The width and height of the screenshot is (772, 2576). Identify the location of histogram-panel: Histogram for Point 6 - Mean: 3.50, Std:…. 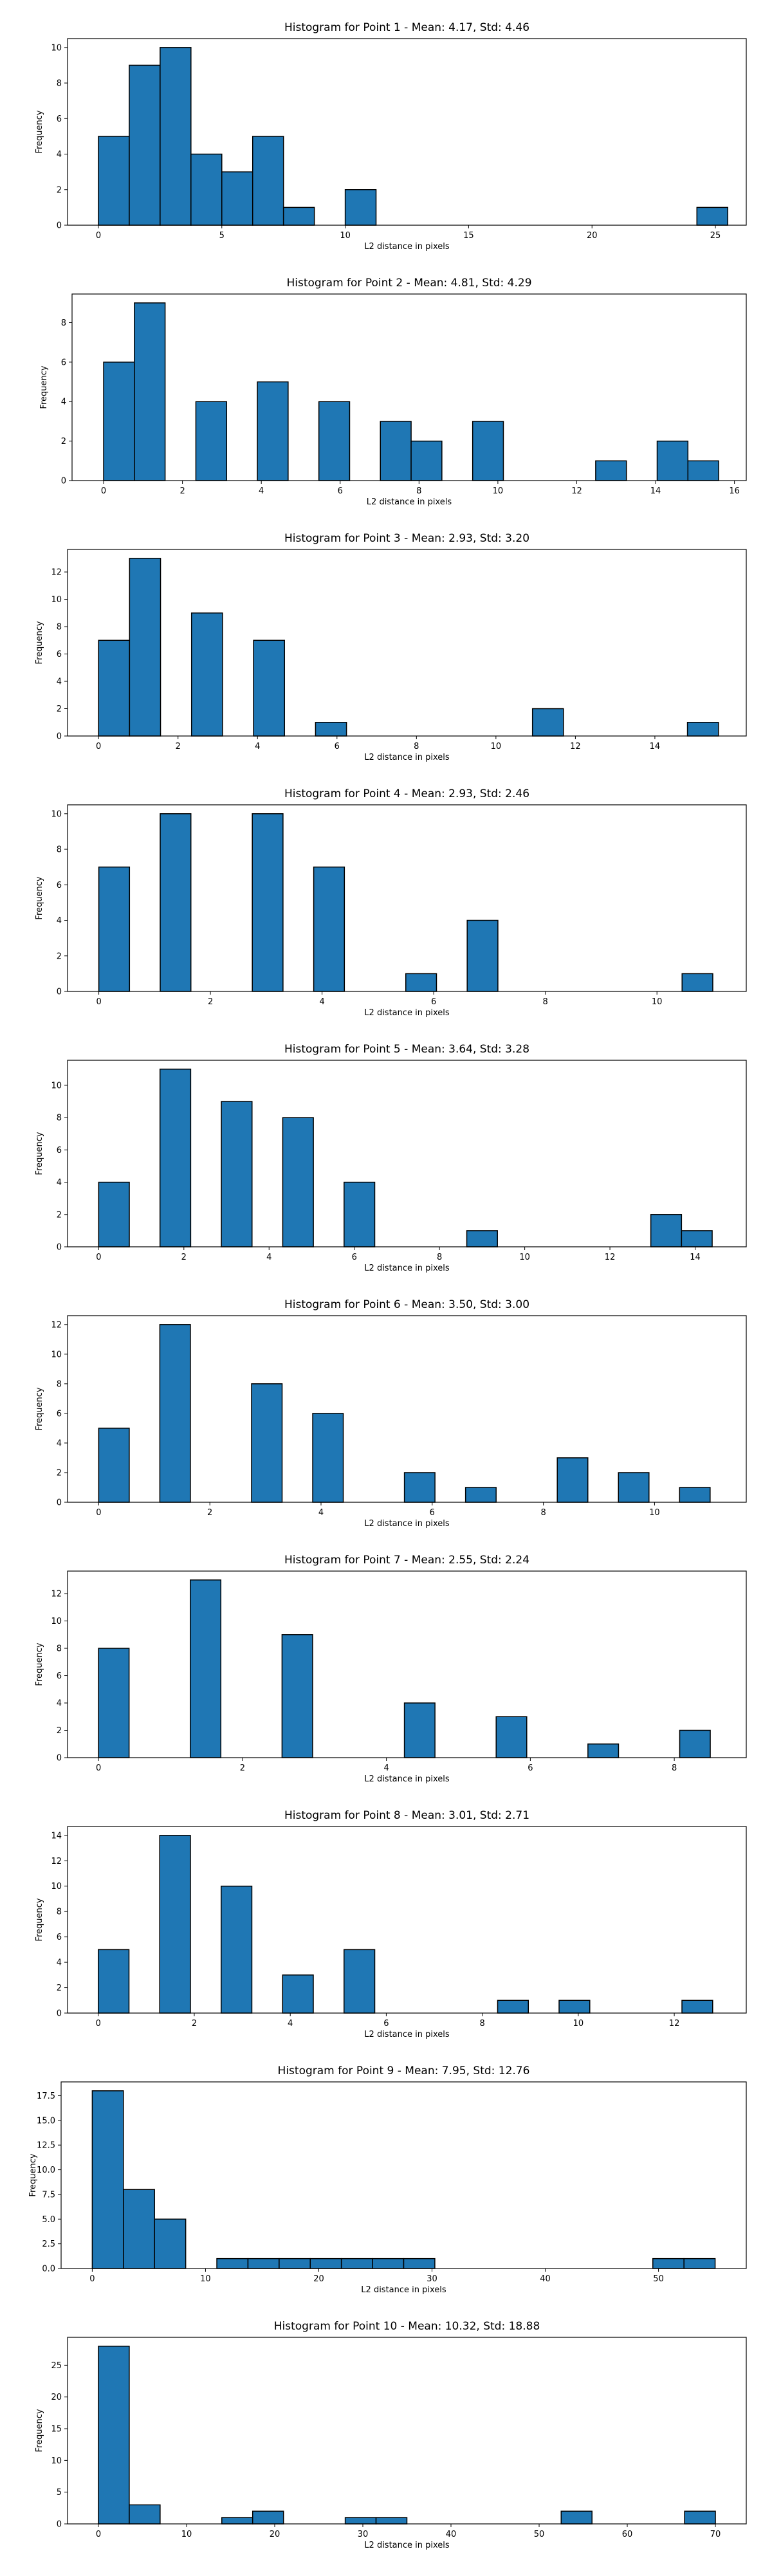
(391, 1413).